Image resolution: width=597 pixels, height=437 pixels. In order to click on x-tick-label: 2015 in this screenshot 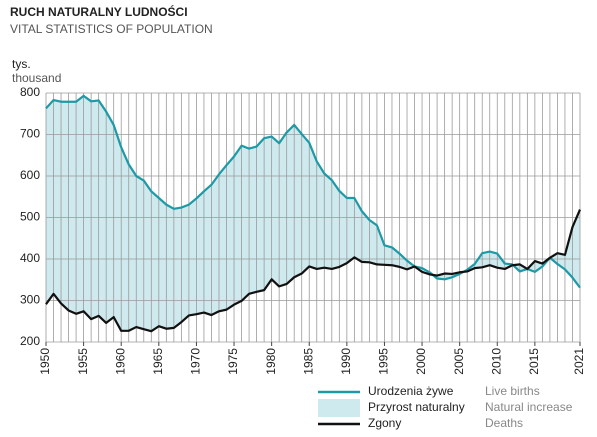, I will do `click(534, 361)`.